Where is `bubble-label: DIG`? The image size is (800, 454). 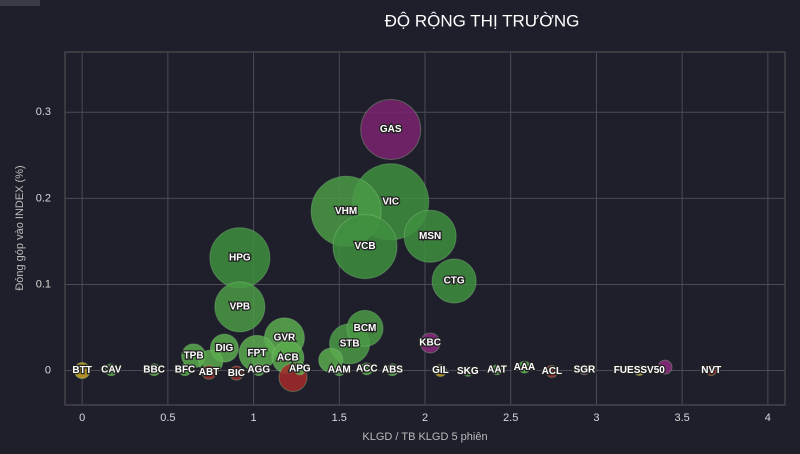 bubble-label: DIG is located at coordinates (225, 348).